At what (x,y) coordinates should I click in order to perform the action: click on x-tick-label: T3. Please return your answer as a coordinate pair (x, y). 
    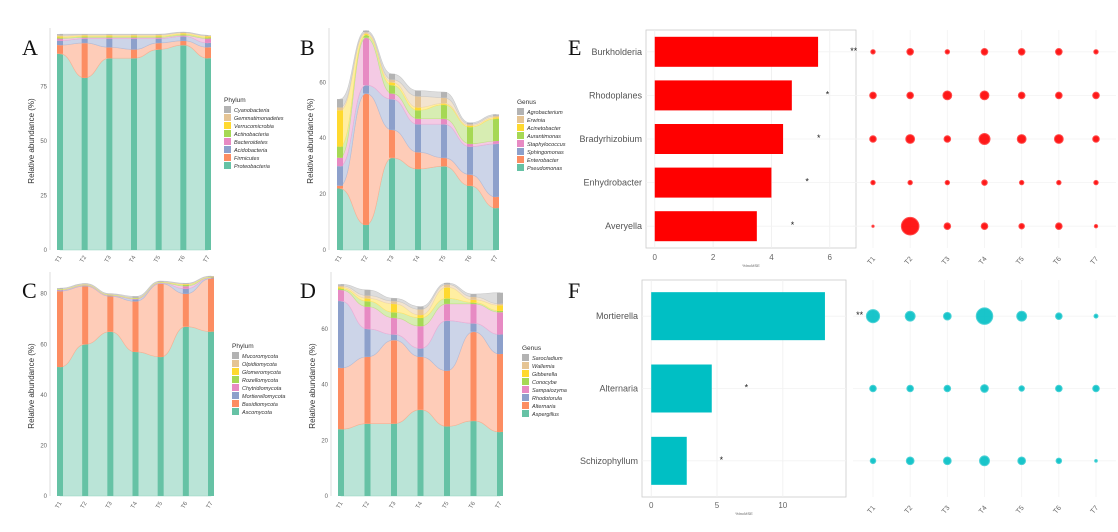
    Looking at the image, I should click on (391, 259).